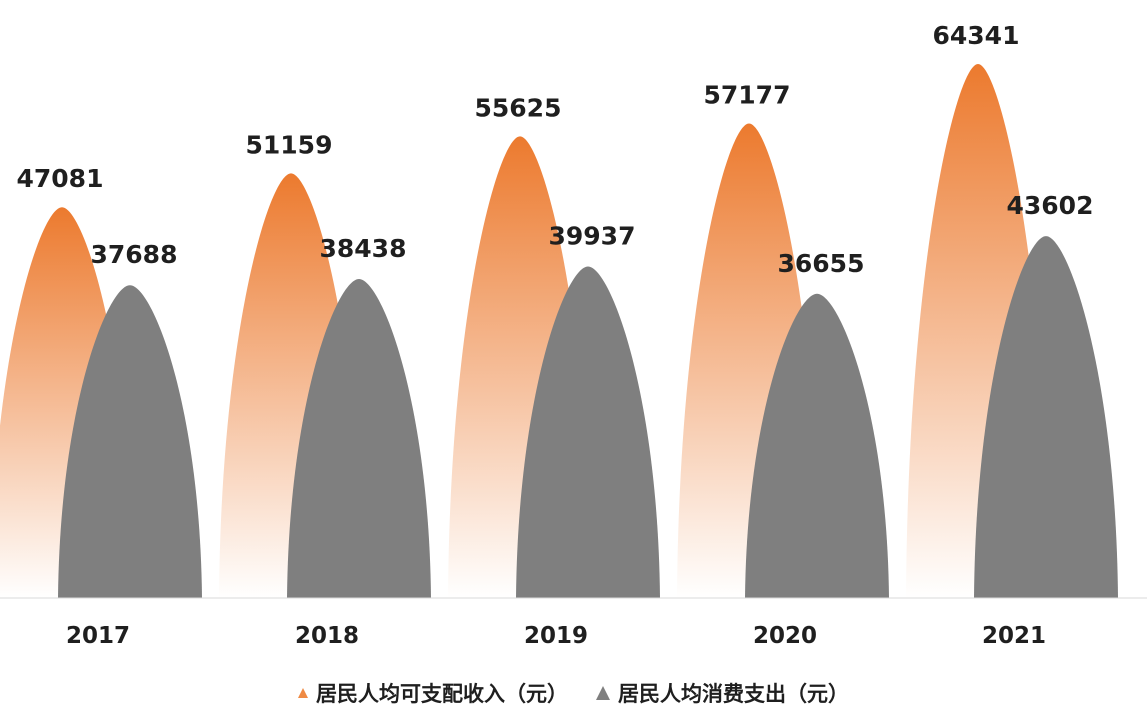 Image resolution: width=1147 pixels, height=717 pixels. What do you see at coordinates (363, 248) in the screenshot?
I see `data-label-expenditure-2018: 38438` at bounding box center [363, 248].